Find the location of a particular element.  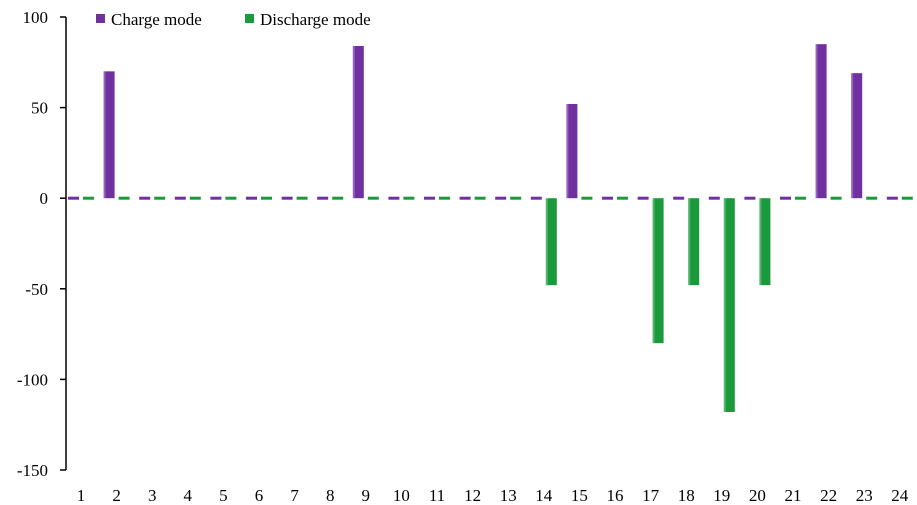

y-tick-label: 50 is located at coordinates (39, 108).